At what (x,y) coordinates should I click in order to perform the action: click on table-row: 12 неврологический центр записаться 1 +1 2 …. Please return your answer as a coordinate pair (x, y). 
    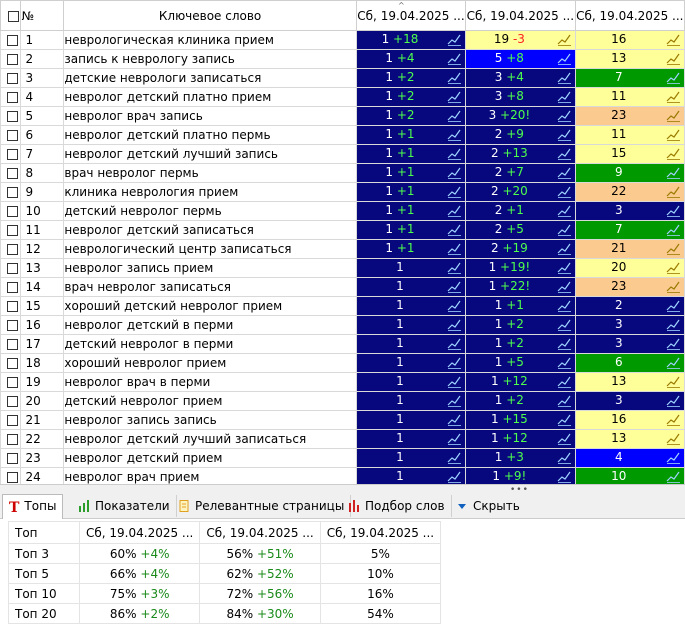
    Looking at the image, I should click on (342, 249).